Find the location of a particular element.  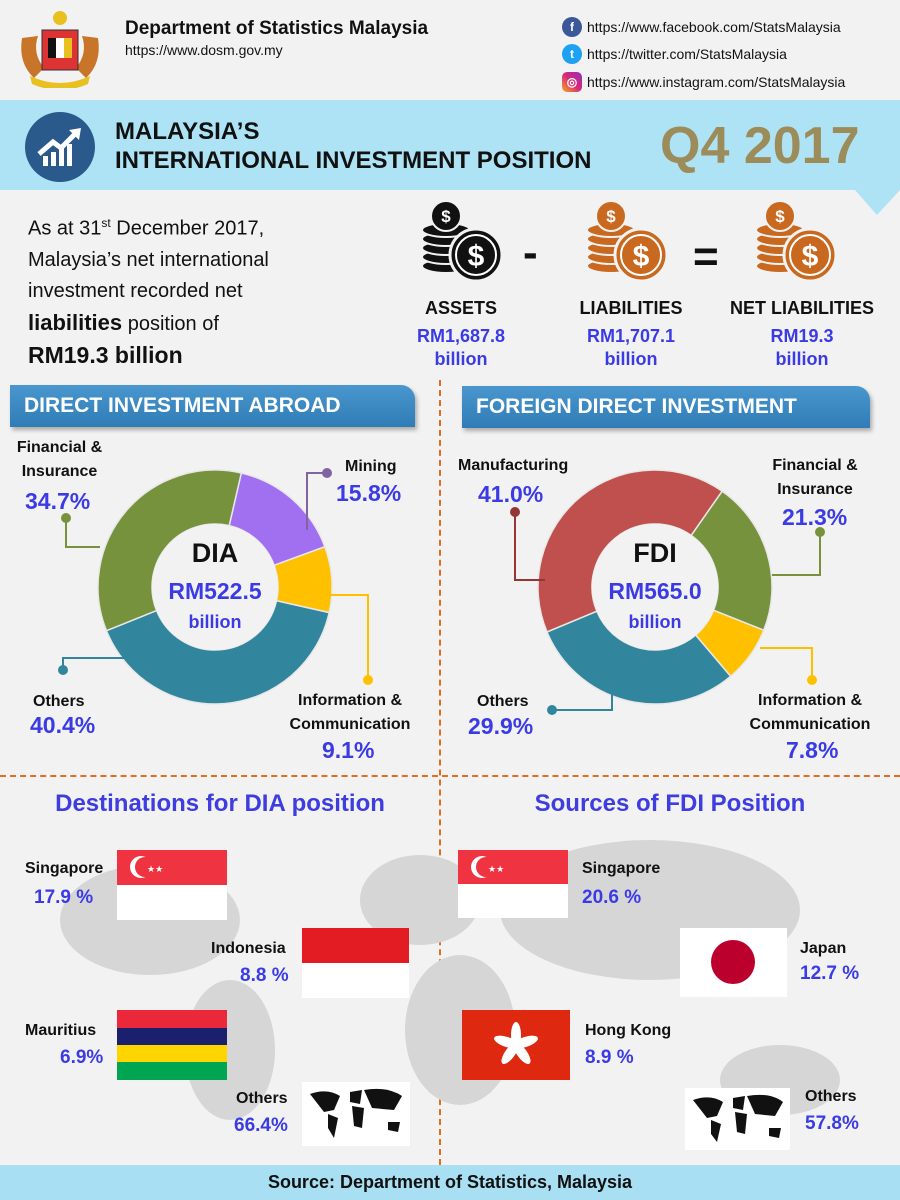

dia-leader-ict-dot is located at coordinates (368, 680).